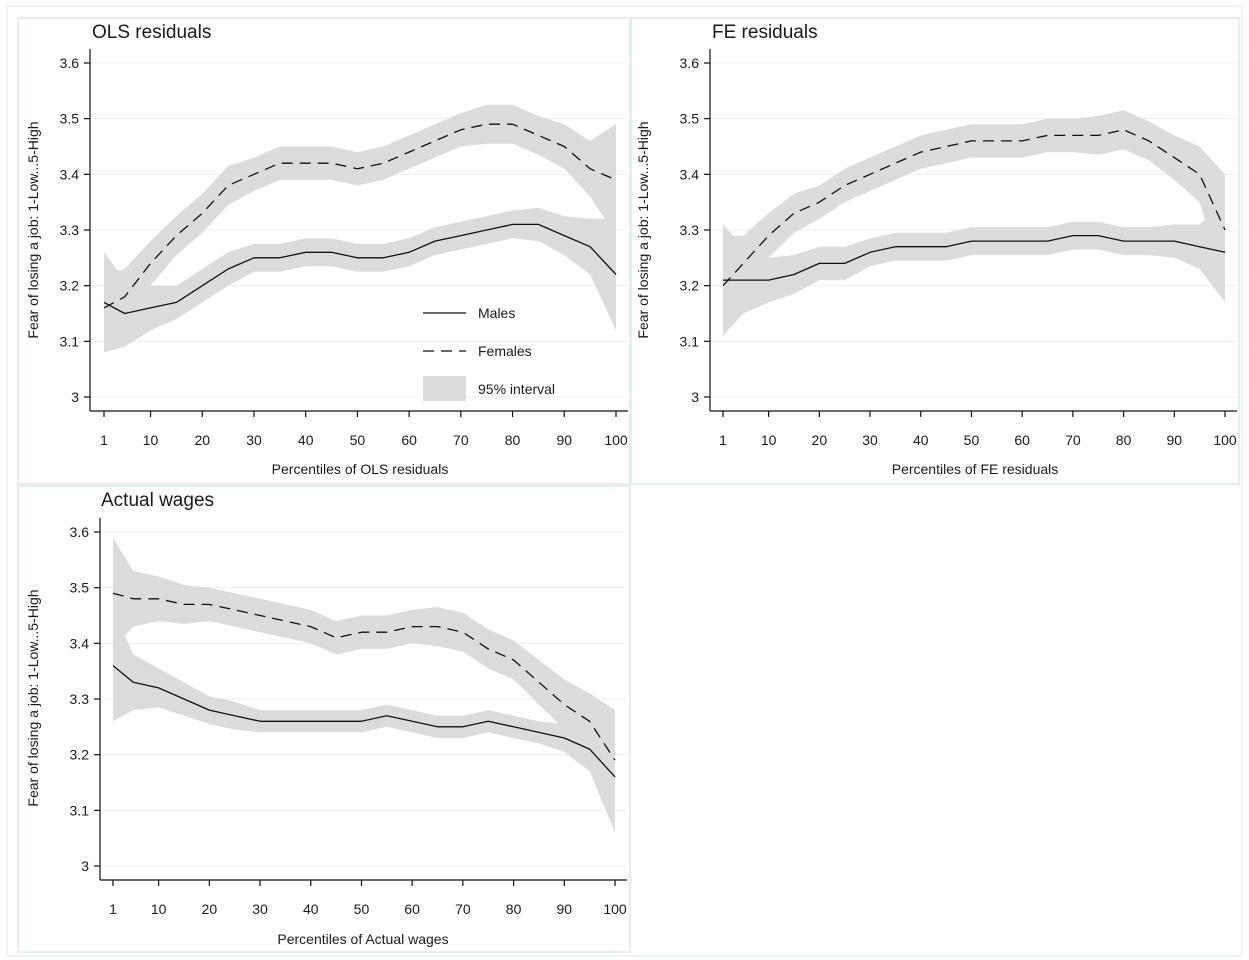 This screenshot has width=1249, height=960. I want to click on legend-interval-label: 95% interval, so click(516, 389).